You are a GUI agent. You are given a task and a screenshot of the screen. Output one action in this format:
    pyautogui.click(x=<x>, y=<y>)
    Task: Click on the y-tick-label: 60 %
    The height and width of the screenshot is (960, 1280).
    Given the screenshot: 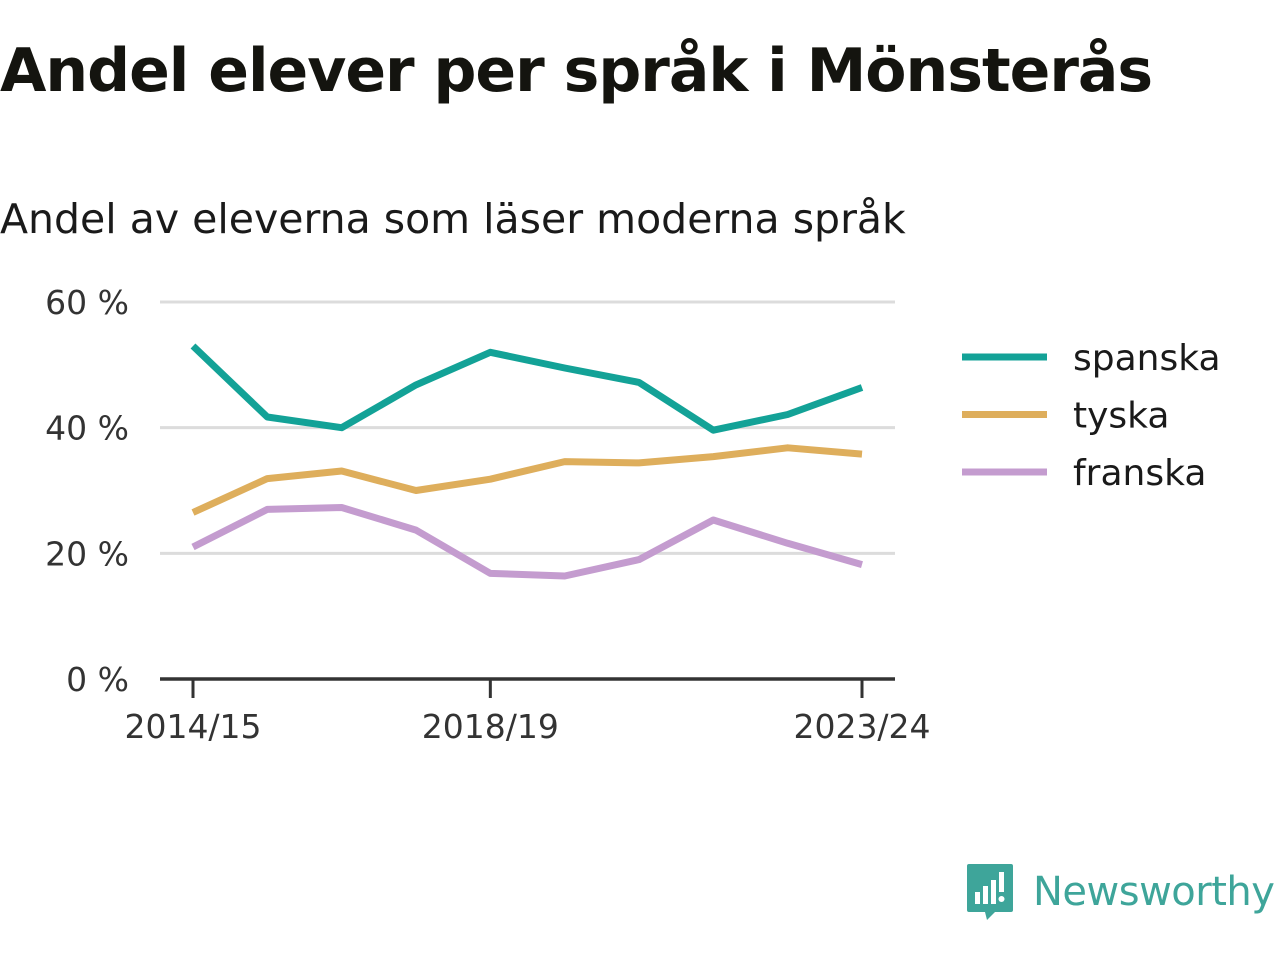 What is the action you would take?
    pyautogui.click(x=87, y=302)
    